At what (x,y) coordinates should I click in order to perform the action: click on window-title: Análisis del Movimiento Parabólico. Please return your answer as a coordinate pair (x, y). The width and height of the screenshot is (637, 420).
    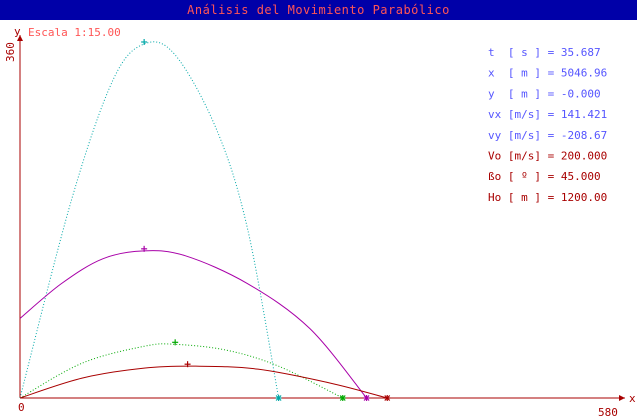
    Looking at the image, I should click on (318, 10).